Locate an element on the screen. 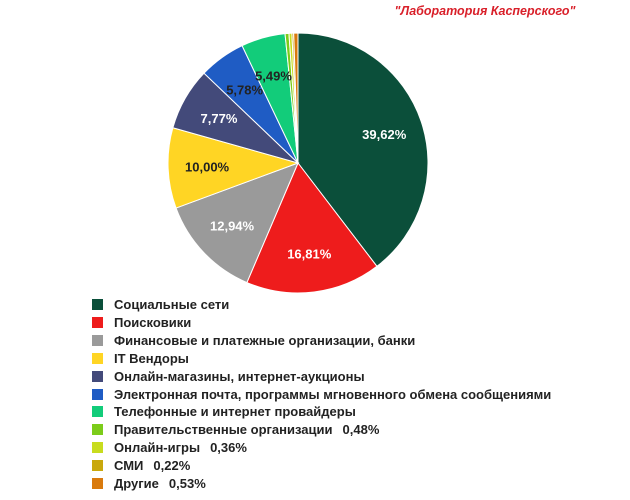 This screenshot has width=630, height=500. legend-item-9: СМИ 0,22% is located at coordinates (141, 465).